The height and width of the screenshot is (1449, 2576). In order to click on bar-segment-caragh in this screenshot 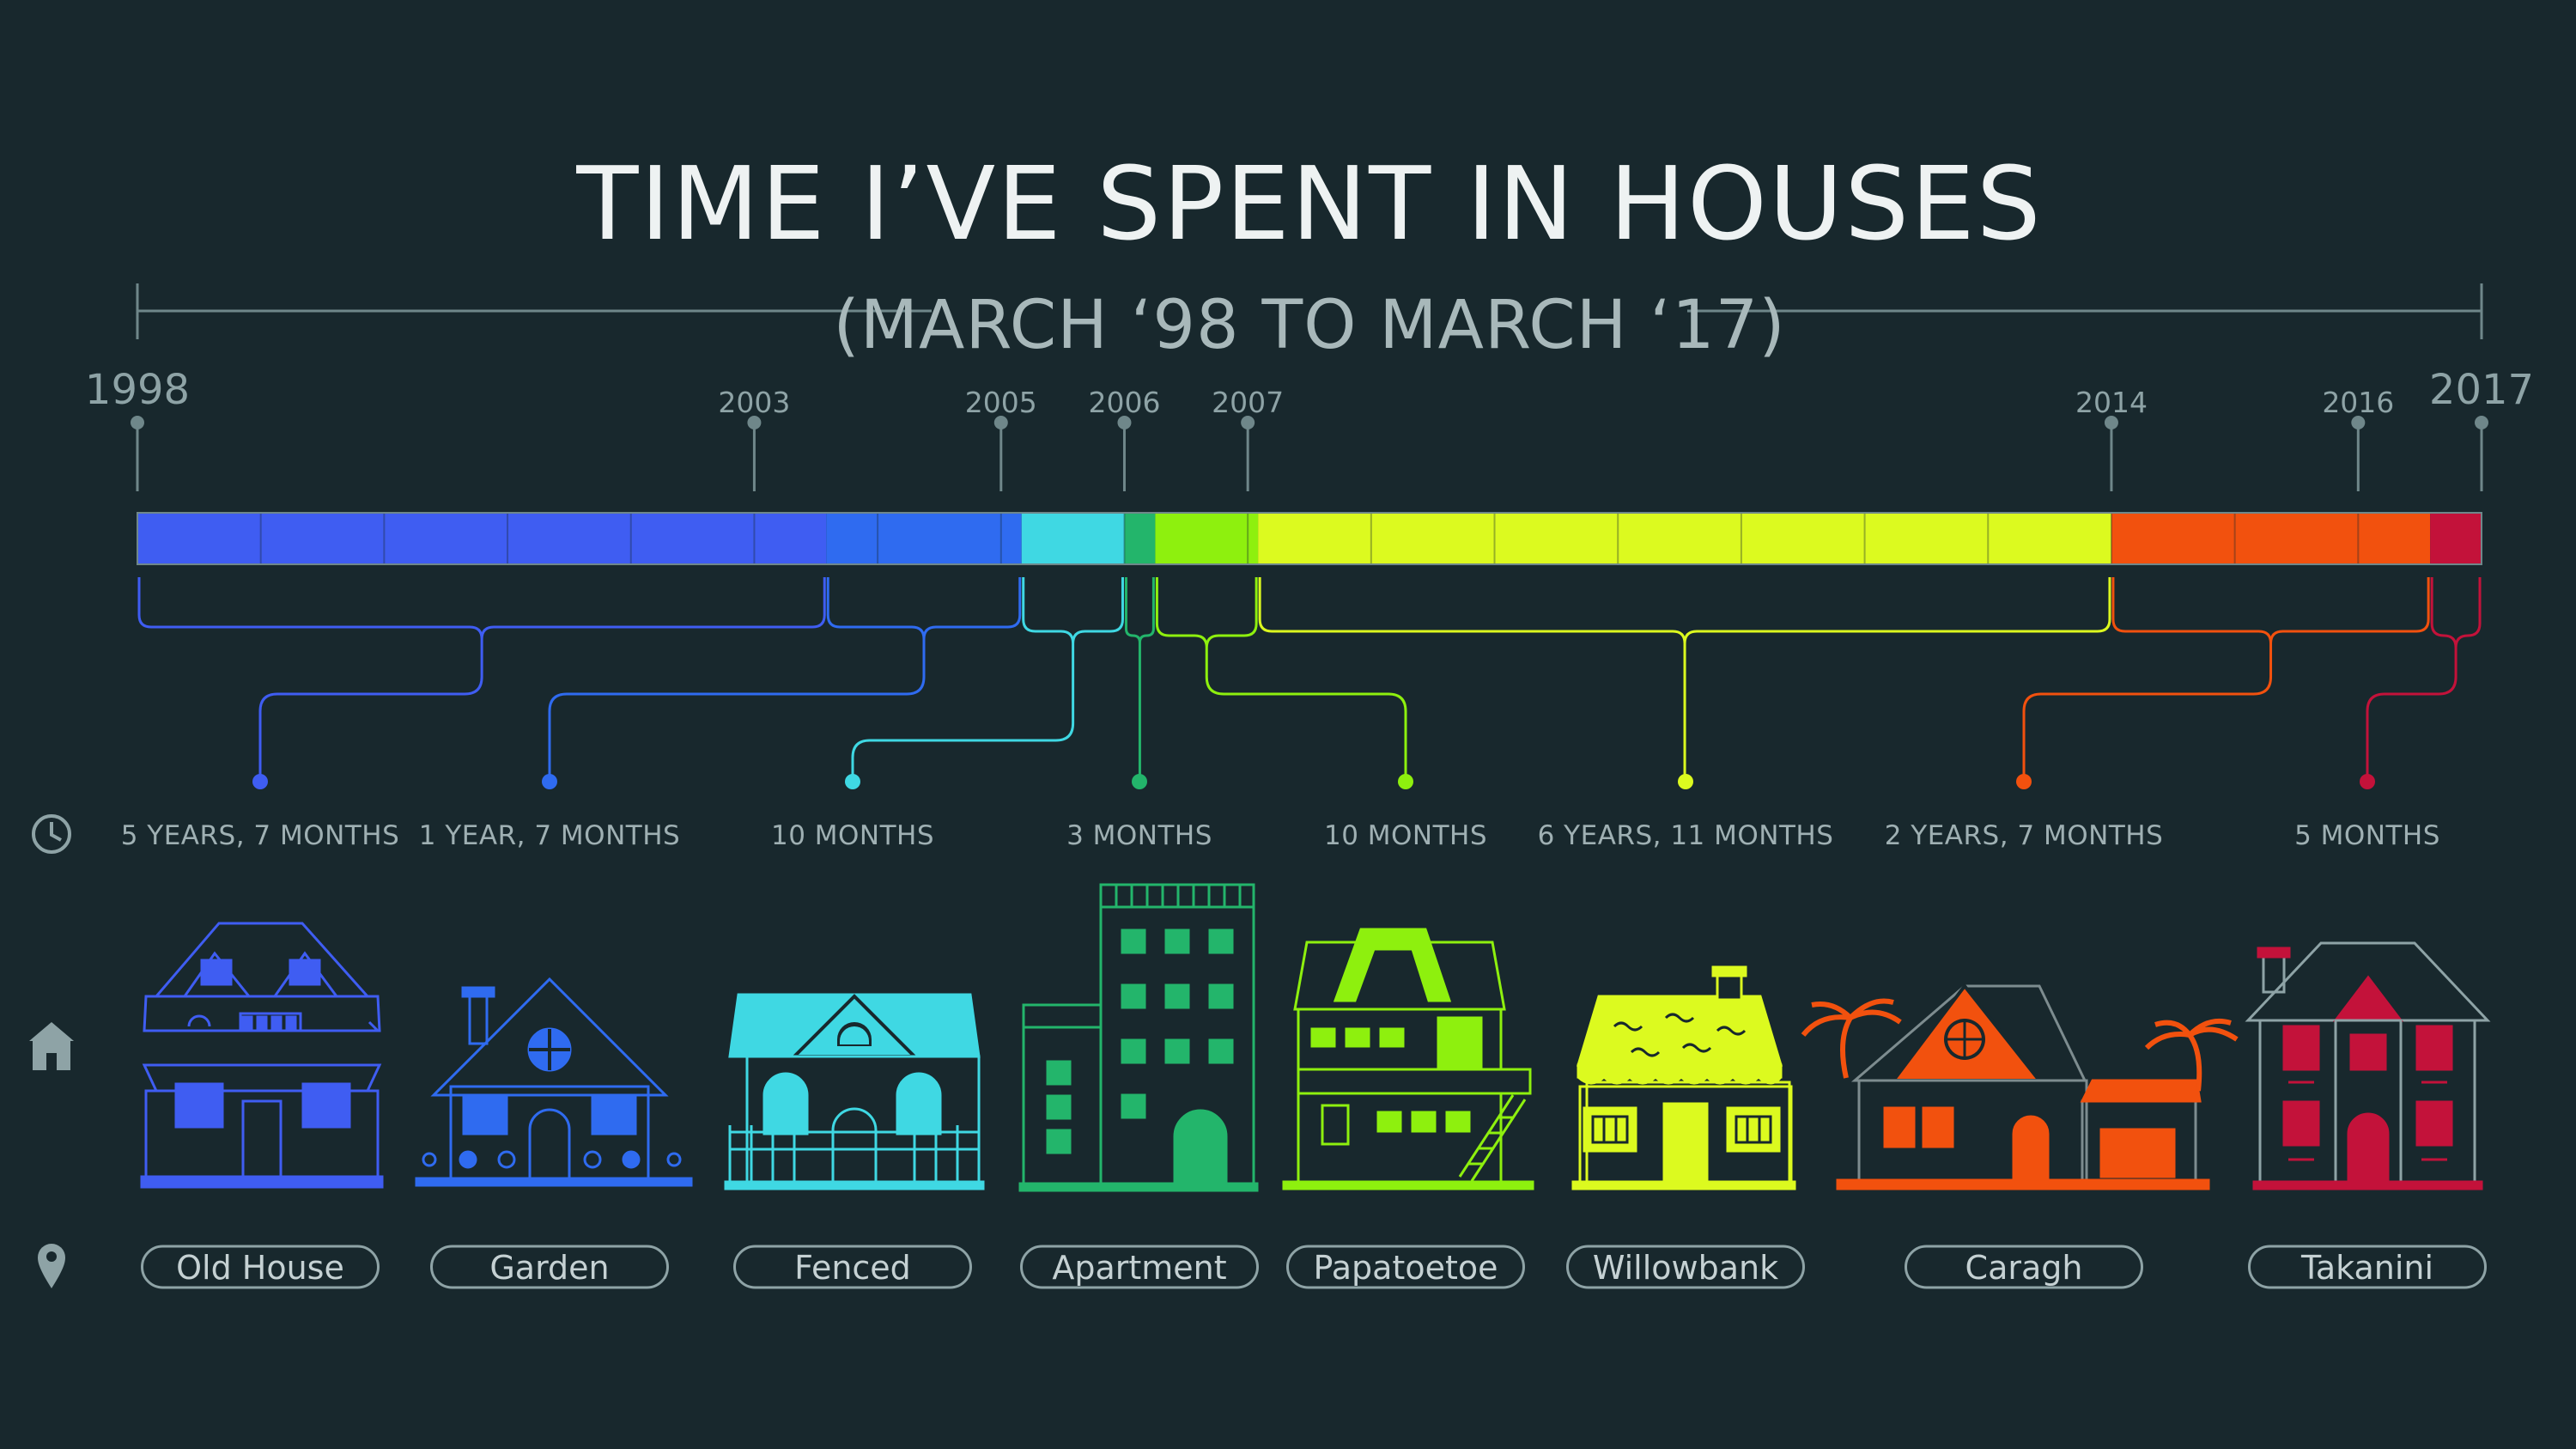, I will do `click(2271, 538)`.